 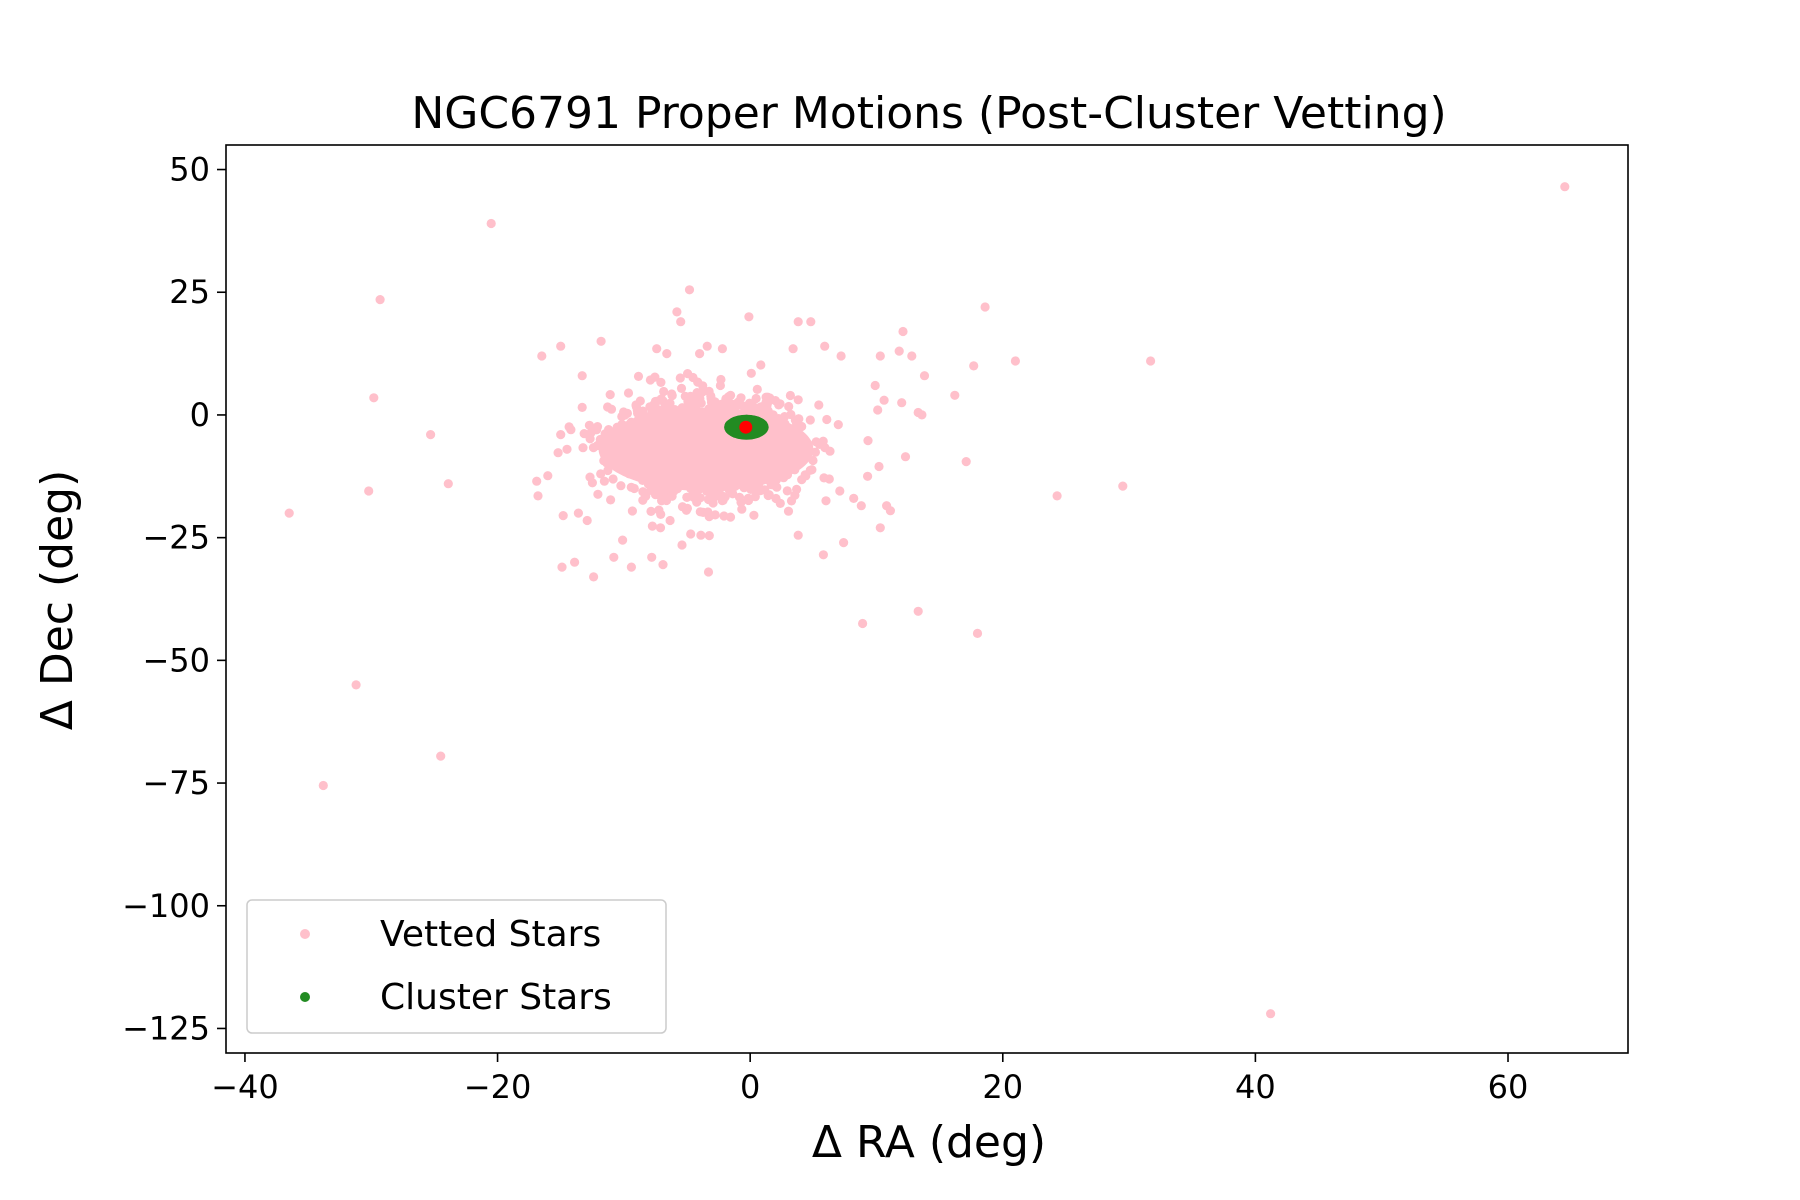 I want to click on y-tick-label: 25, so click(x=189, y=292).